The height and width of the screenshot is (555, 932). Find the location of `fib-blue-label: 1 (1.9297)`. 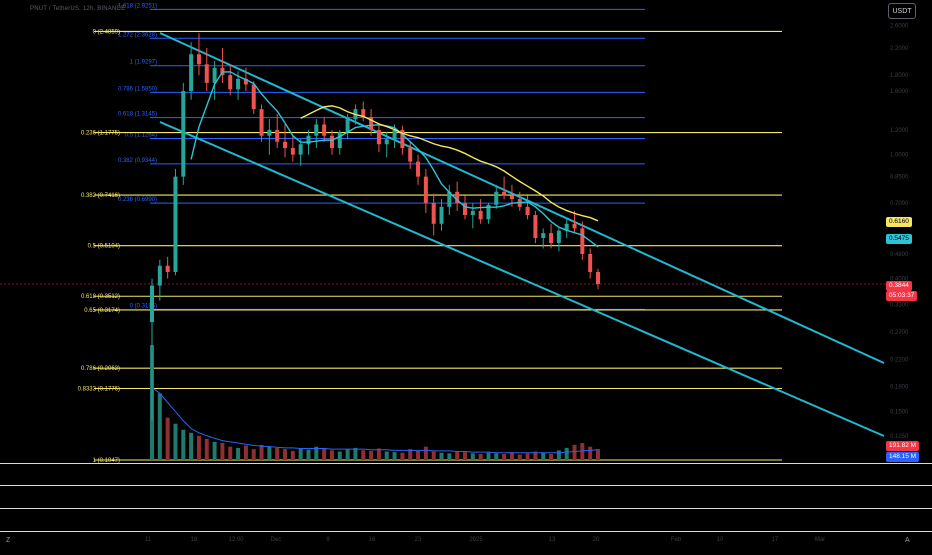

fib-blue-label: 1 (1.9297) is located at coordinates (143, 63).